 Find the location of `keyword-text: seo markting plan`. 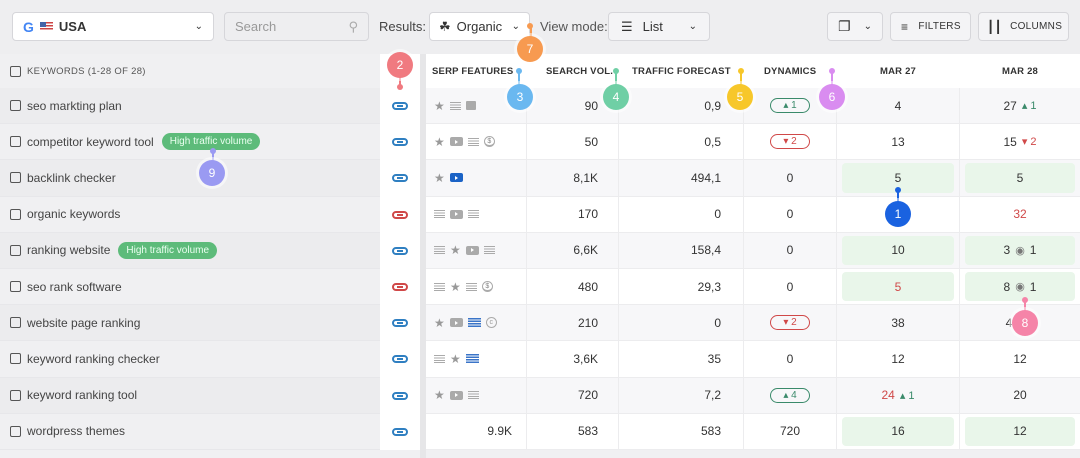

keyword-text: seo markting plan is located at coordinates (74, 105).